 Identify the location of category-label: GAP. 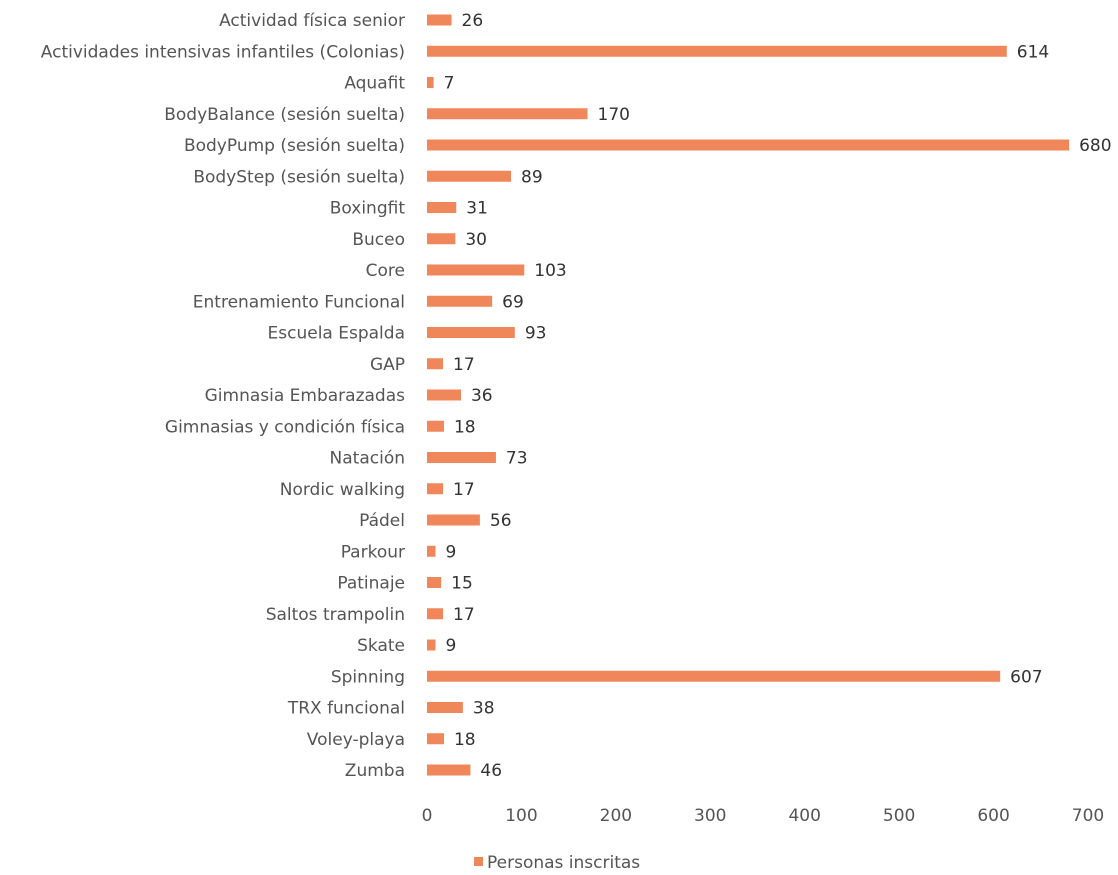
(387, 365).